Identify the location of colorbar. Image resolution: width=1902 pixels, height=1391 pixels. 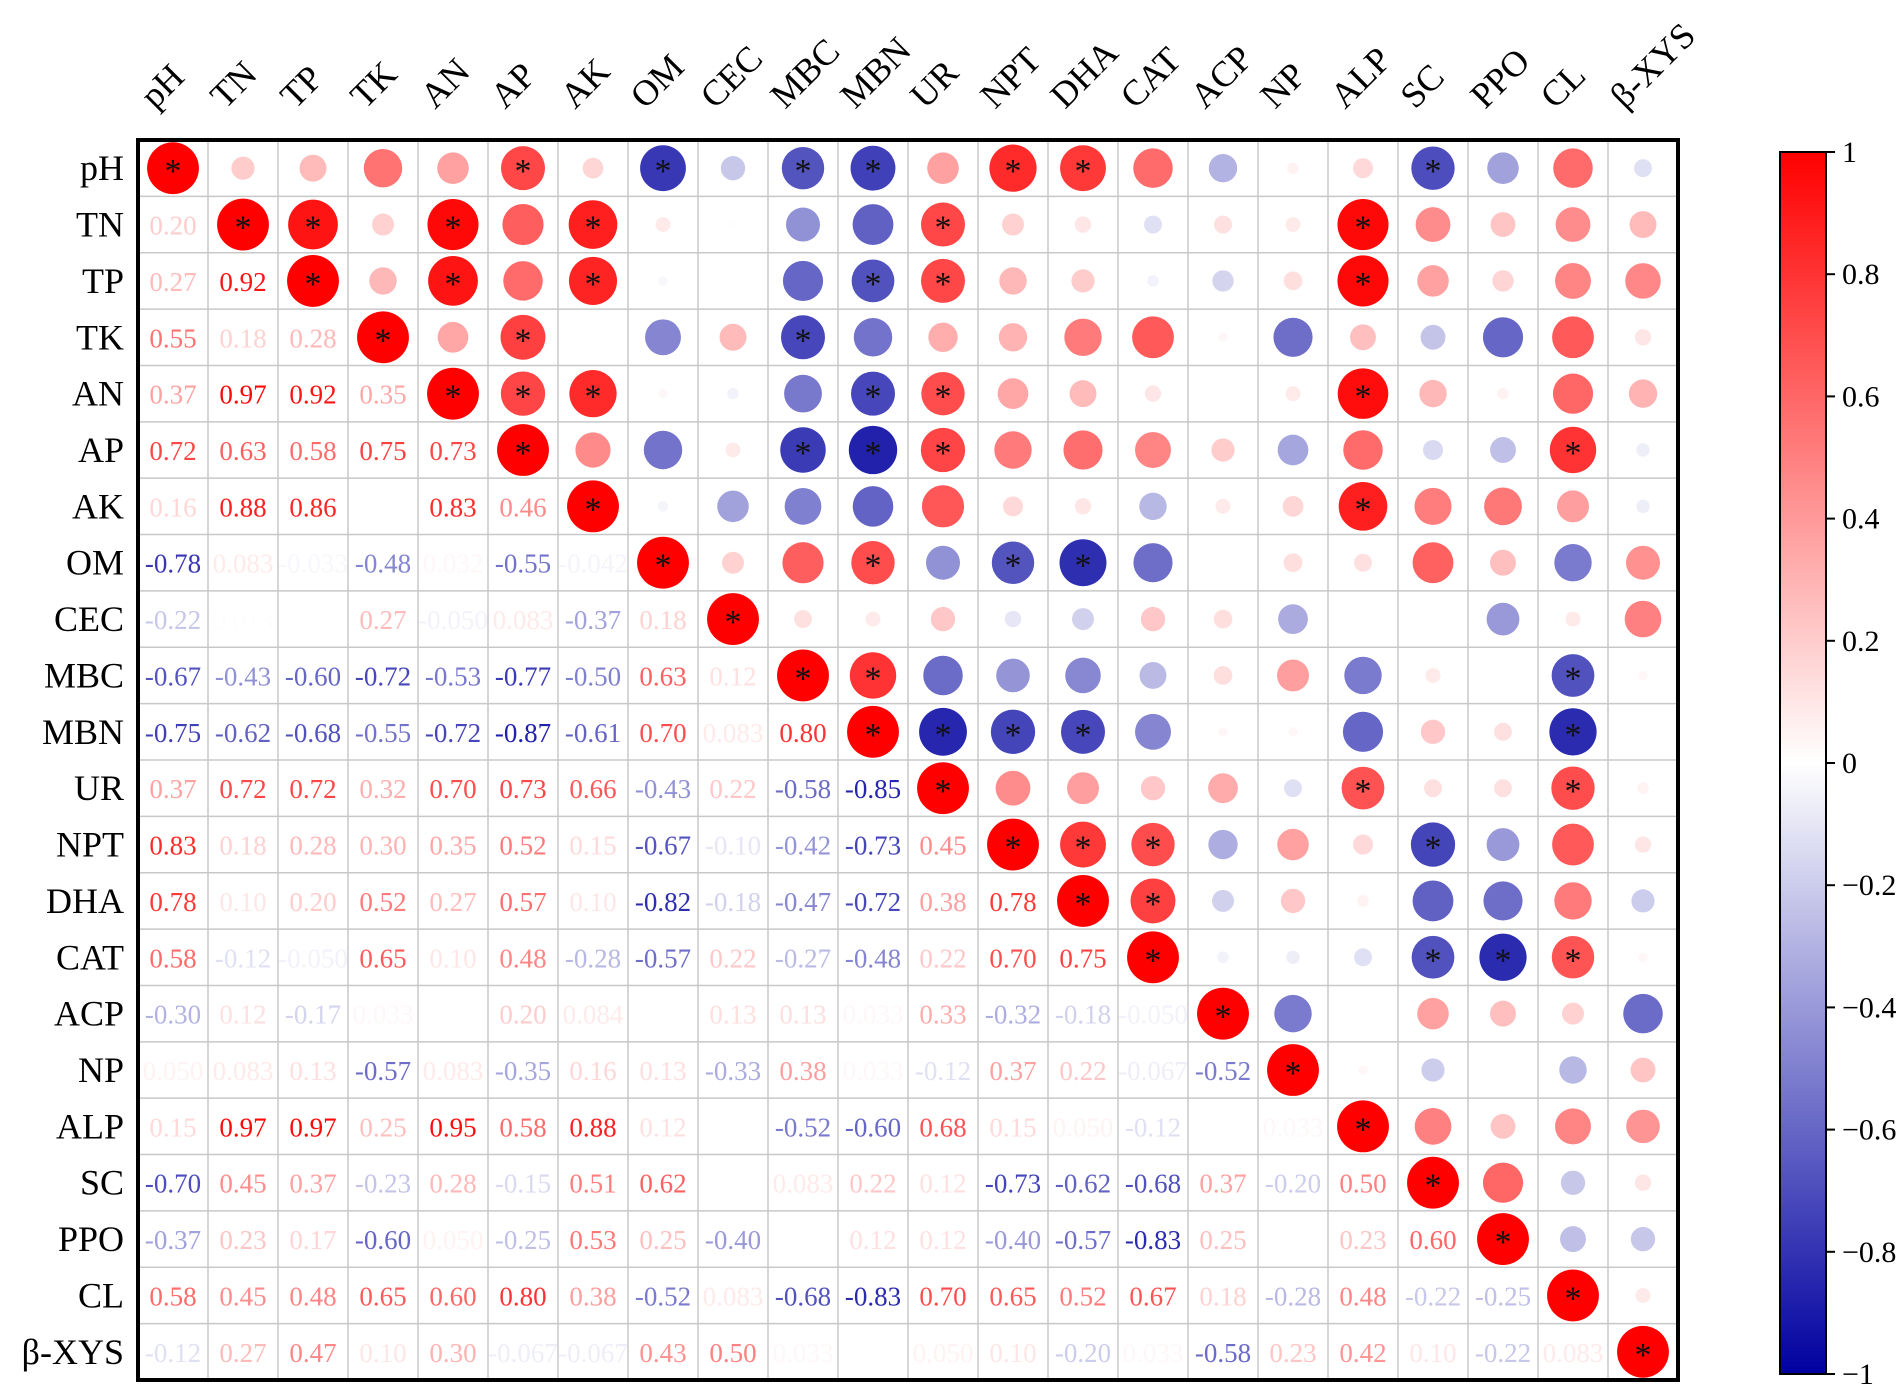
(1803, 763).